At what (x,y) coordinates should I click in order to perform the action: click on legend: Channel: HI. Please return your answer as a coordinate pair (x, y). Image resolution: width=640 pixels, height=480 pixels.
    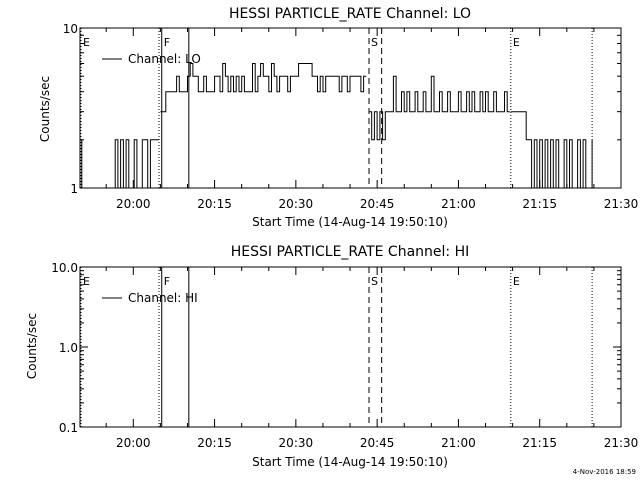
    Looking at the image, I should click on (150, 298).